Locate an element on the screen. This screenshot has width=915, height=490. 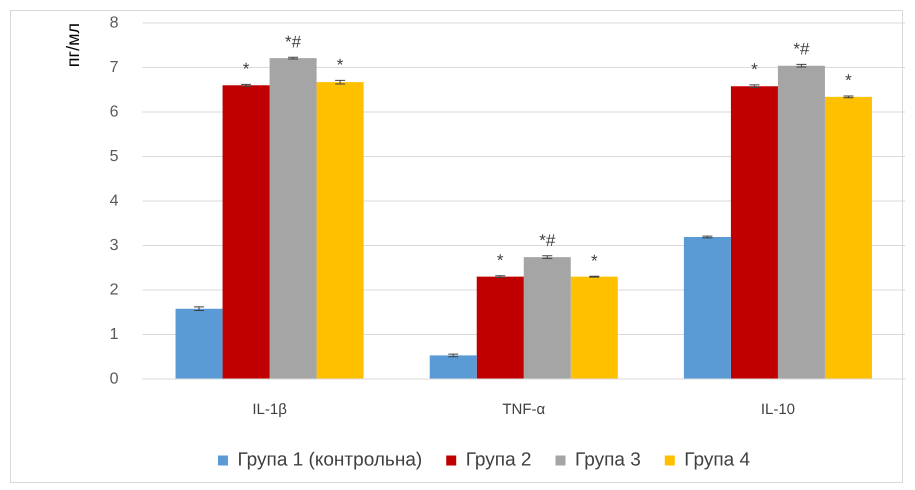
y-tick-label: 6 is located at coordinates (114, 111).